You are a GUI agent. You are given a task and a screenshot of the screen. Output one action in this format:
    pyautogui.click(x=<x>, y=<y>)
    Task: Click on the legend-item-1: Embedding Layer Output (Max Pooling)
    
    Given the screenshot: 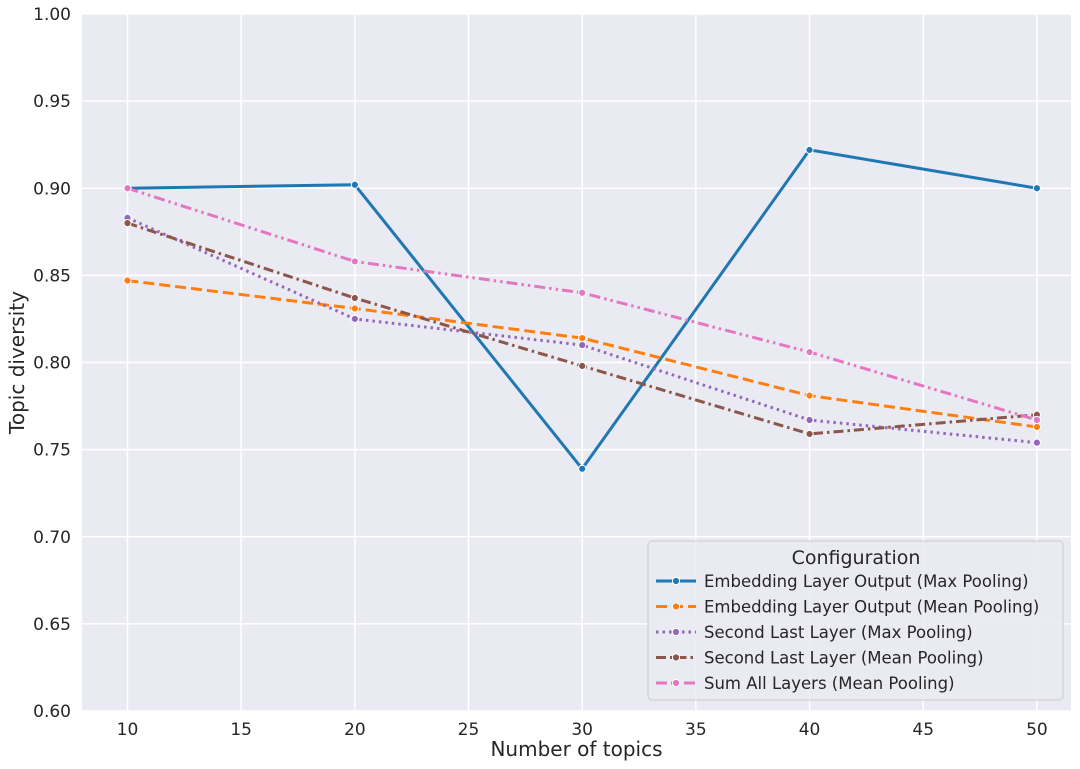 What is the action you would take?
    pyautogui.click(x=842, y=581)
    